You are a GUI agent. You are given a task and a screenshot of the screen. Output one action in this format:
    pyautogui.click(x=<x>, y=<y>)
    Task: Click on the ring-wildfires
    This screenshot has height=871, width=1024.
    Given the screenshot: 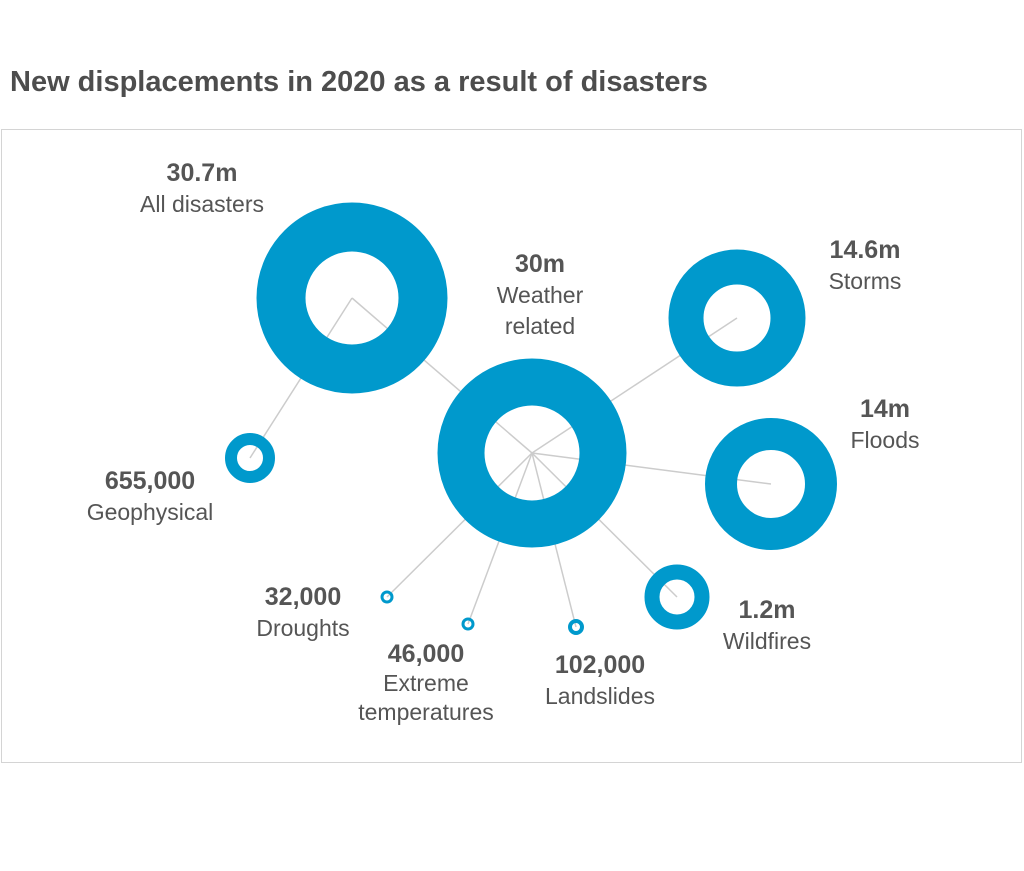 What is the action you would take?
    pyautogui.click(x=677, y=597)
    